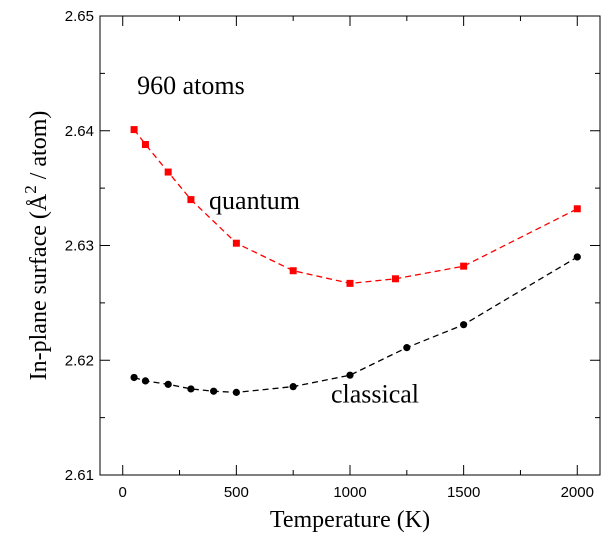  What do you see at coordinates (39, 202) in the screenshot?
I see `y-axis-title-symbol: Å` at bounding box center [39, 202].